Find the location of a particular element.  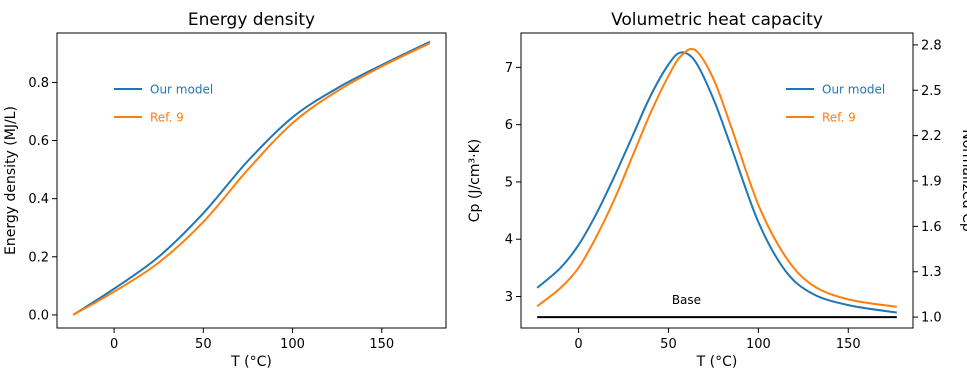

panel2-y-tick-label: 6 is located at coordinates (509, 125).